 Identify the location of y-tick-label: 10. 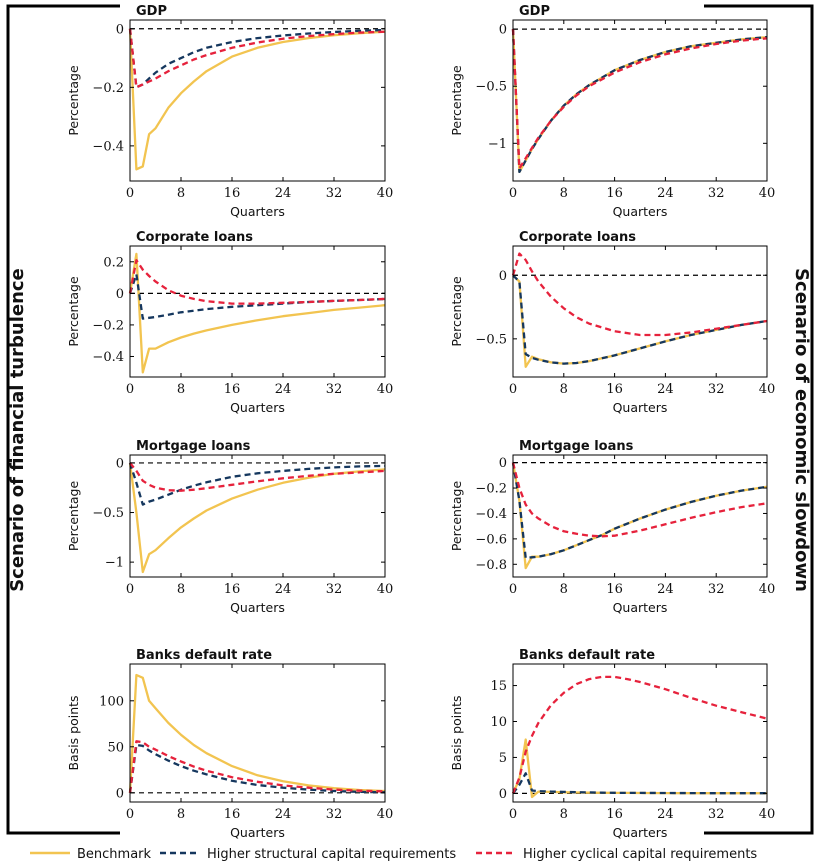
(498, 722).